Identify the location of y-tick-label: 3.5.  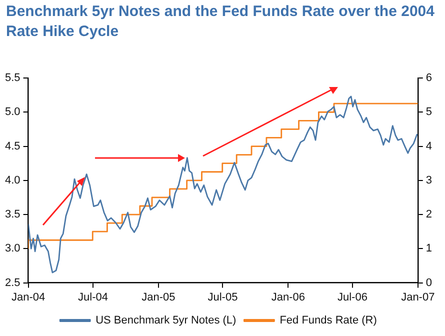
(12, 214).